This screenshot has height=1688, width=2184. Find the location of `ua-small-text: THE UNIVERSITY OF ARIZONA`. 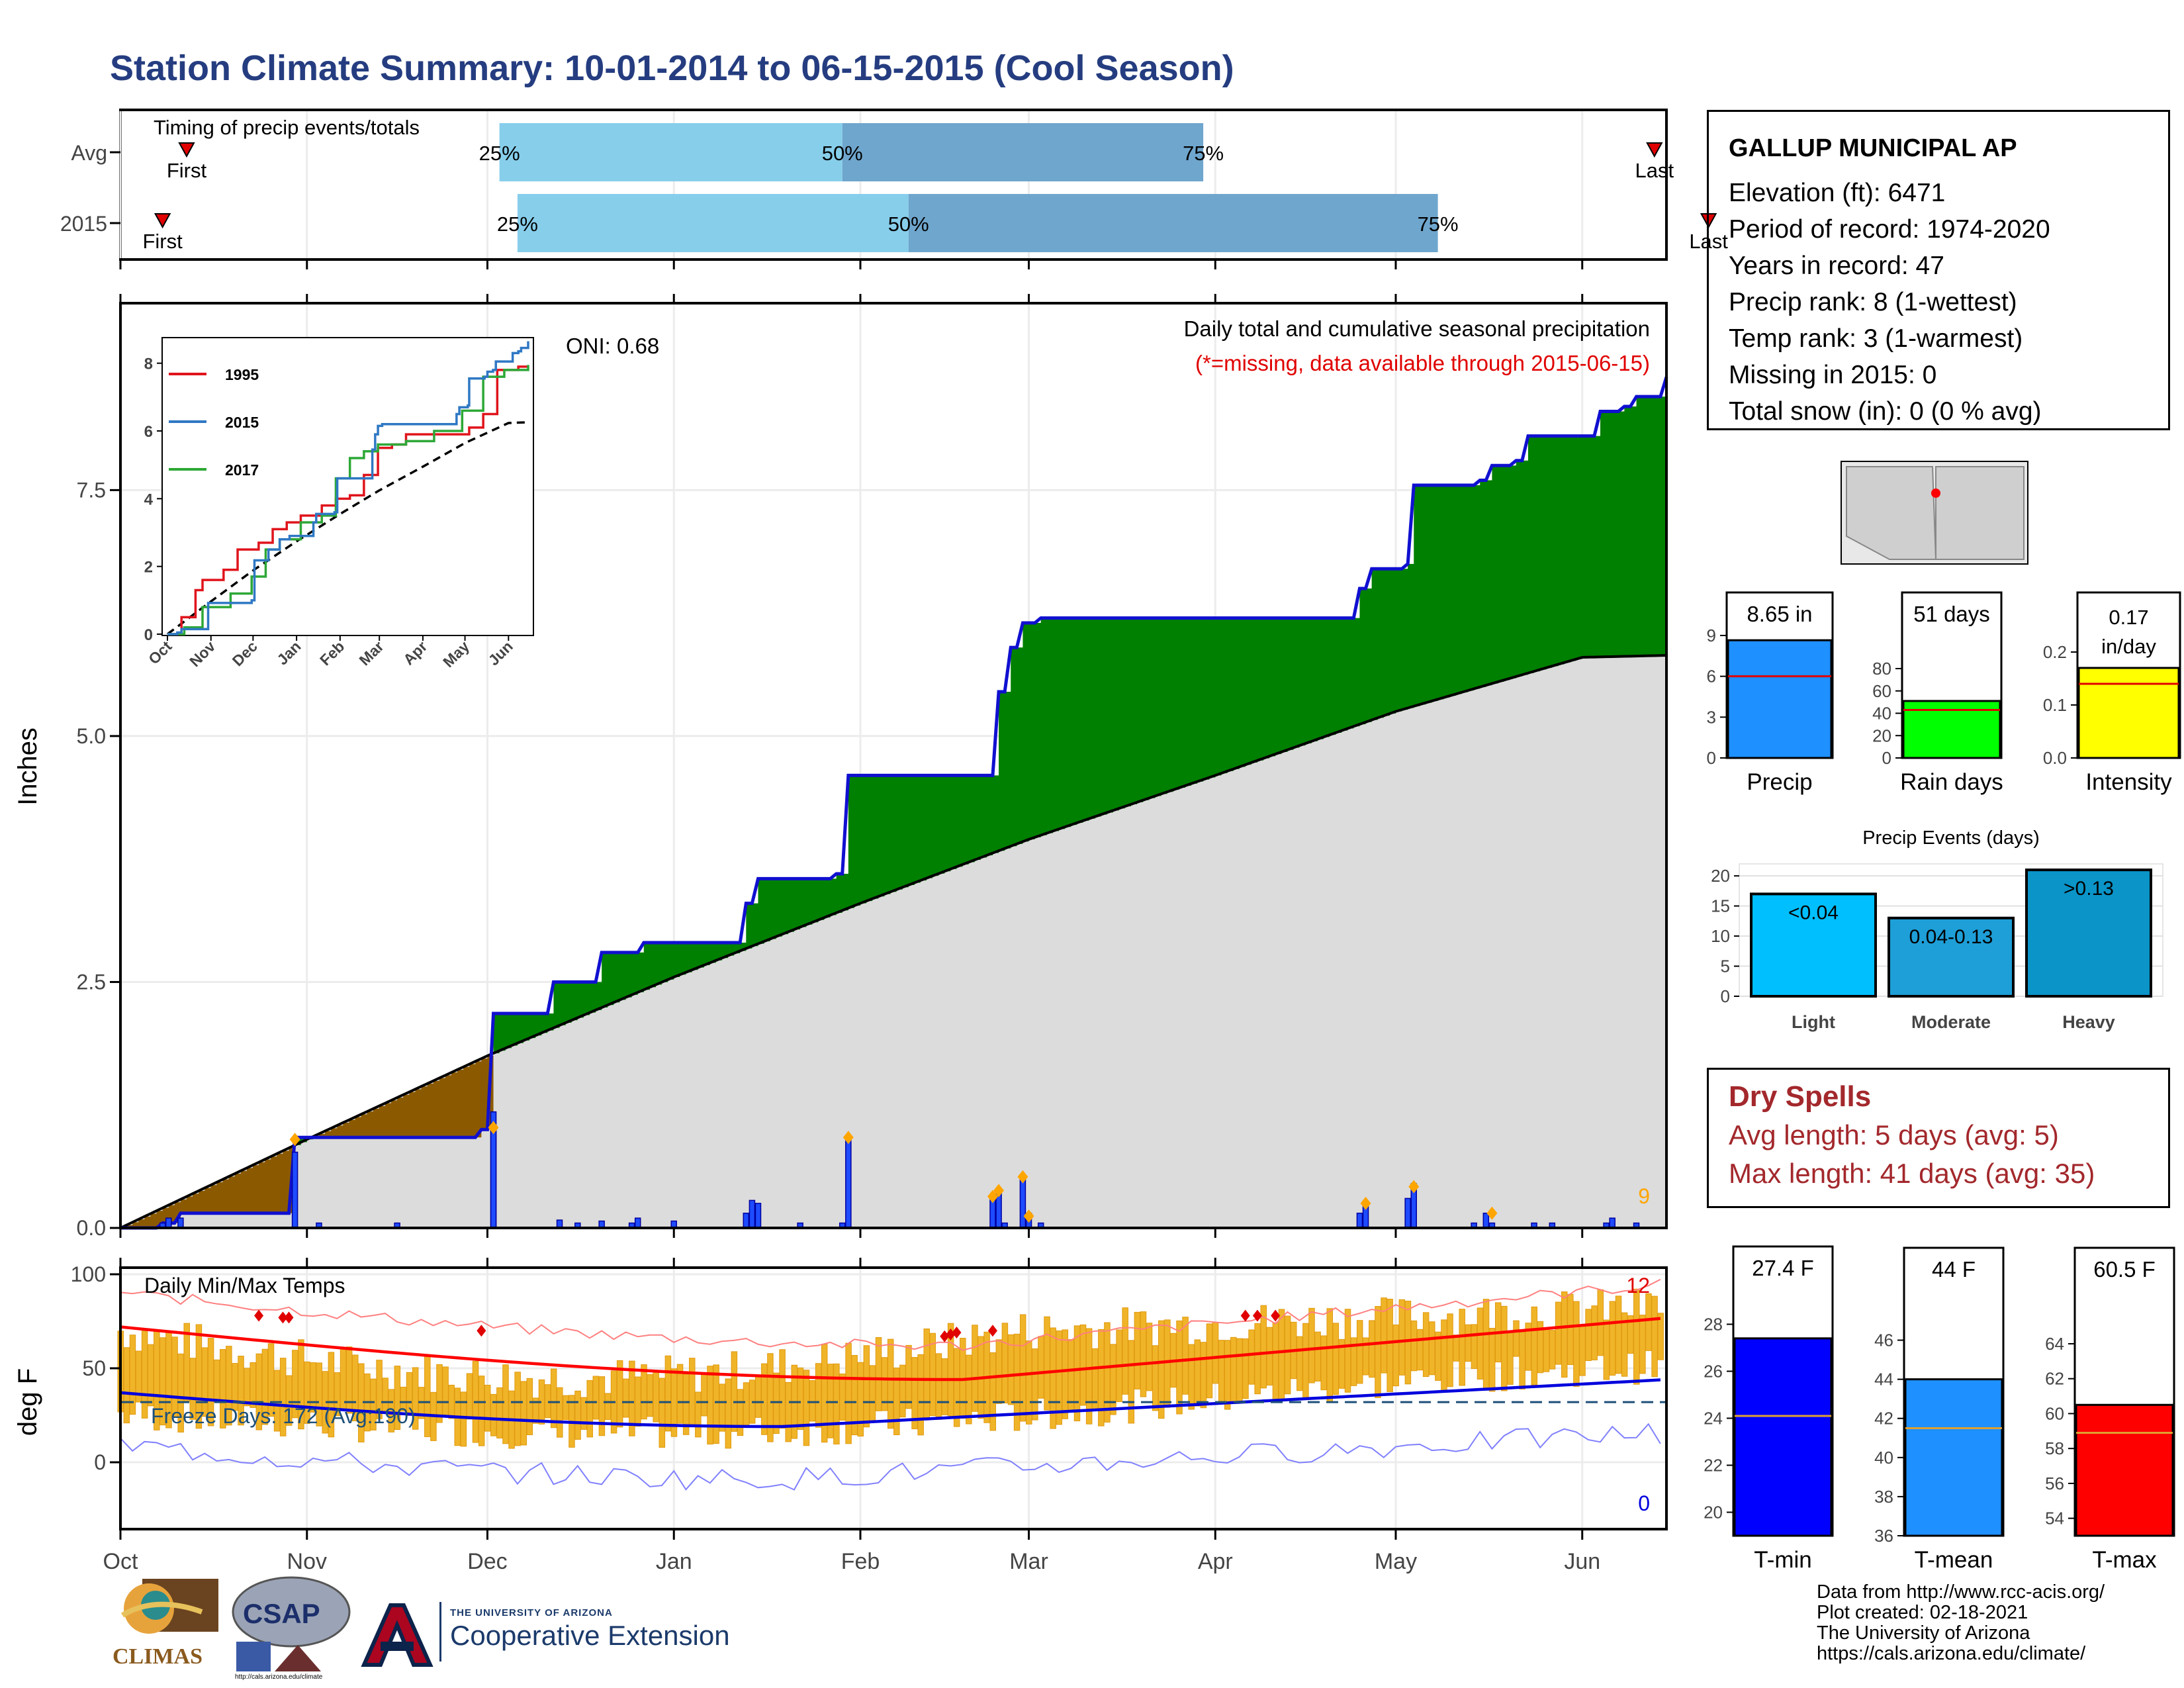

ua-small-text: THE UNIVERSITY OF ARIZONA is located at coordinates (531, 1612).